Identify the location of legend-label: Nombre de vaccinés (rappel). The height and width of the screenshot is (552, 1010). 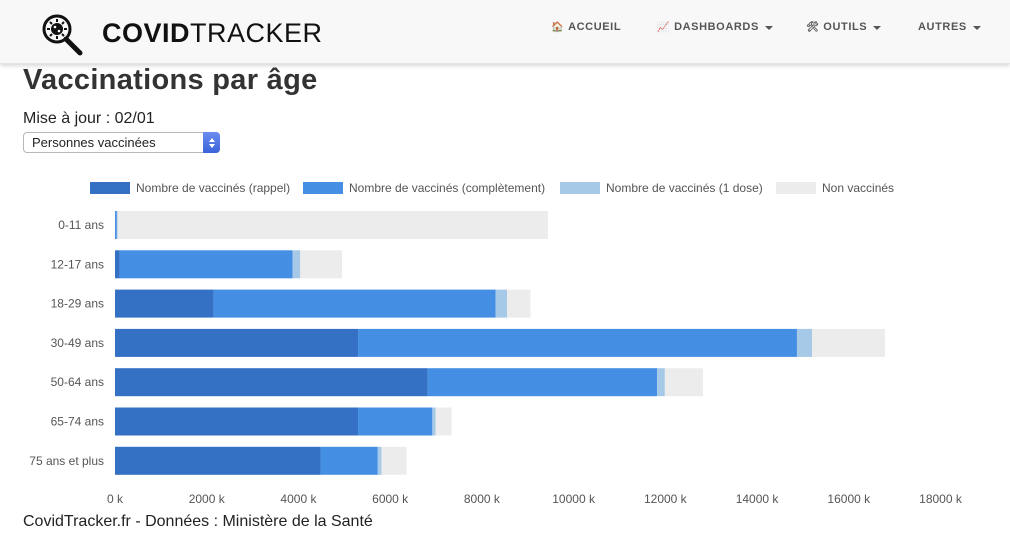
(213, 188).